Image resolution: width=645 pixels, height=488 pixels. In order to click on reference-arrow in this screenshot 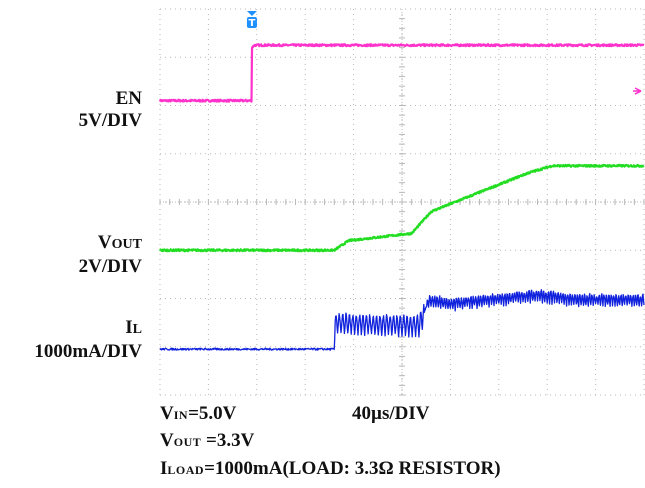, I will do `click(637, 91)`.